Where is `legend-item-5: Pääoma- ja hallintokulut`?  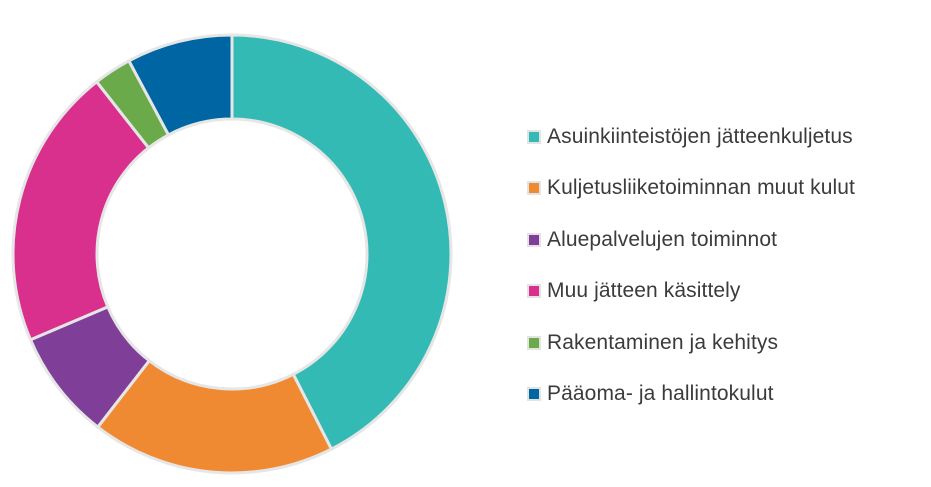
legend-item-5: Pääoma- ja hallintokulut is located at coordinates (692, 395).